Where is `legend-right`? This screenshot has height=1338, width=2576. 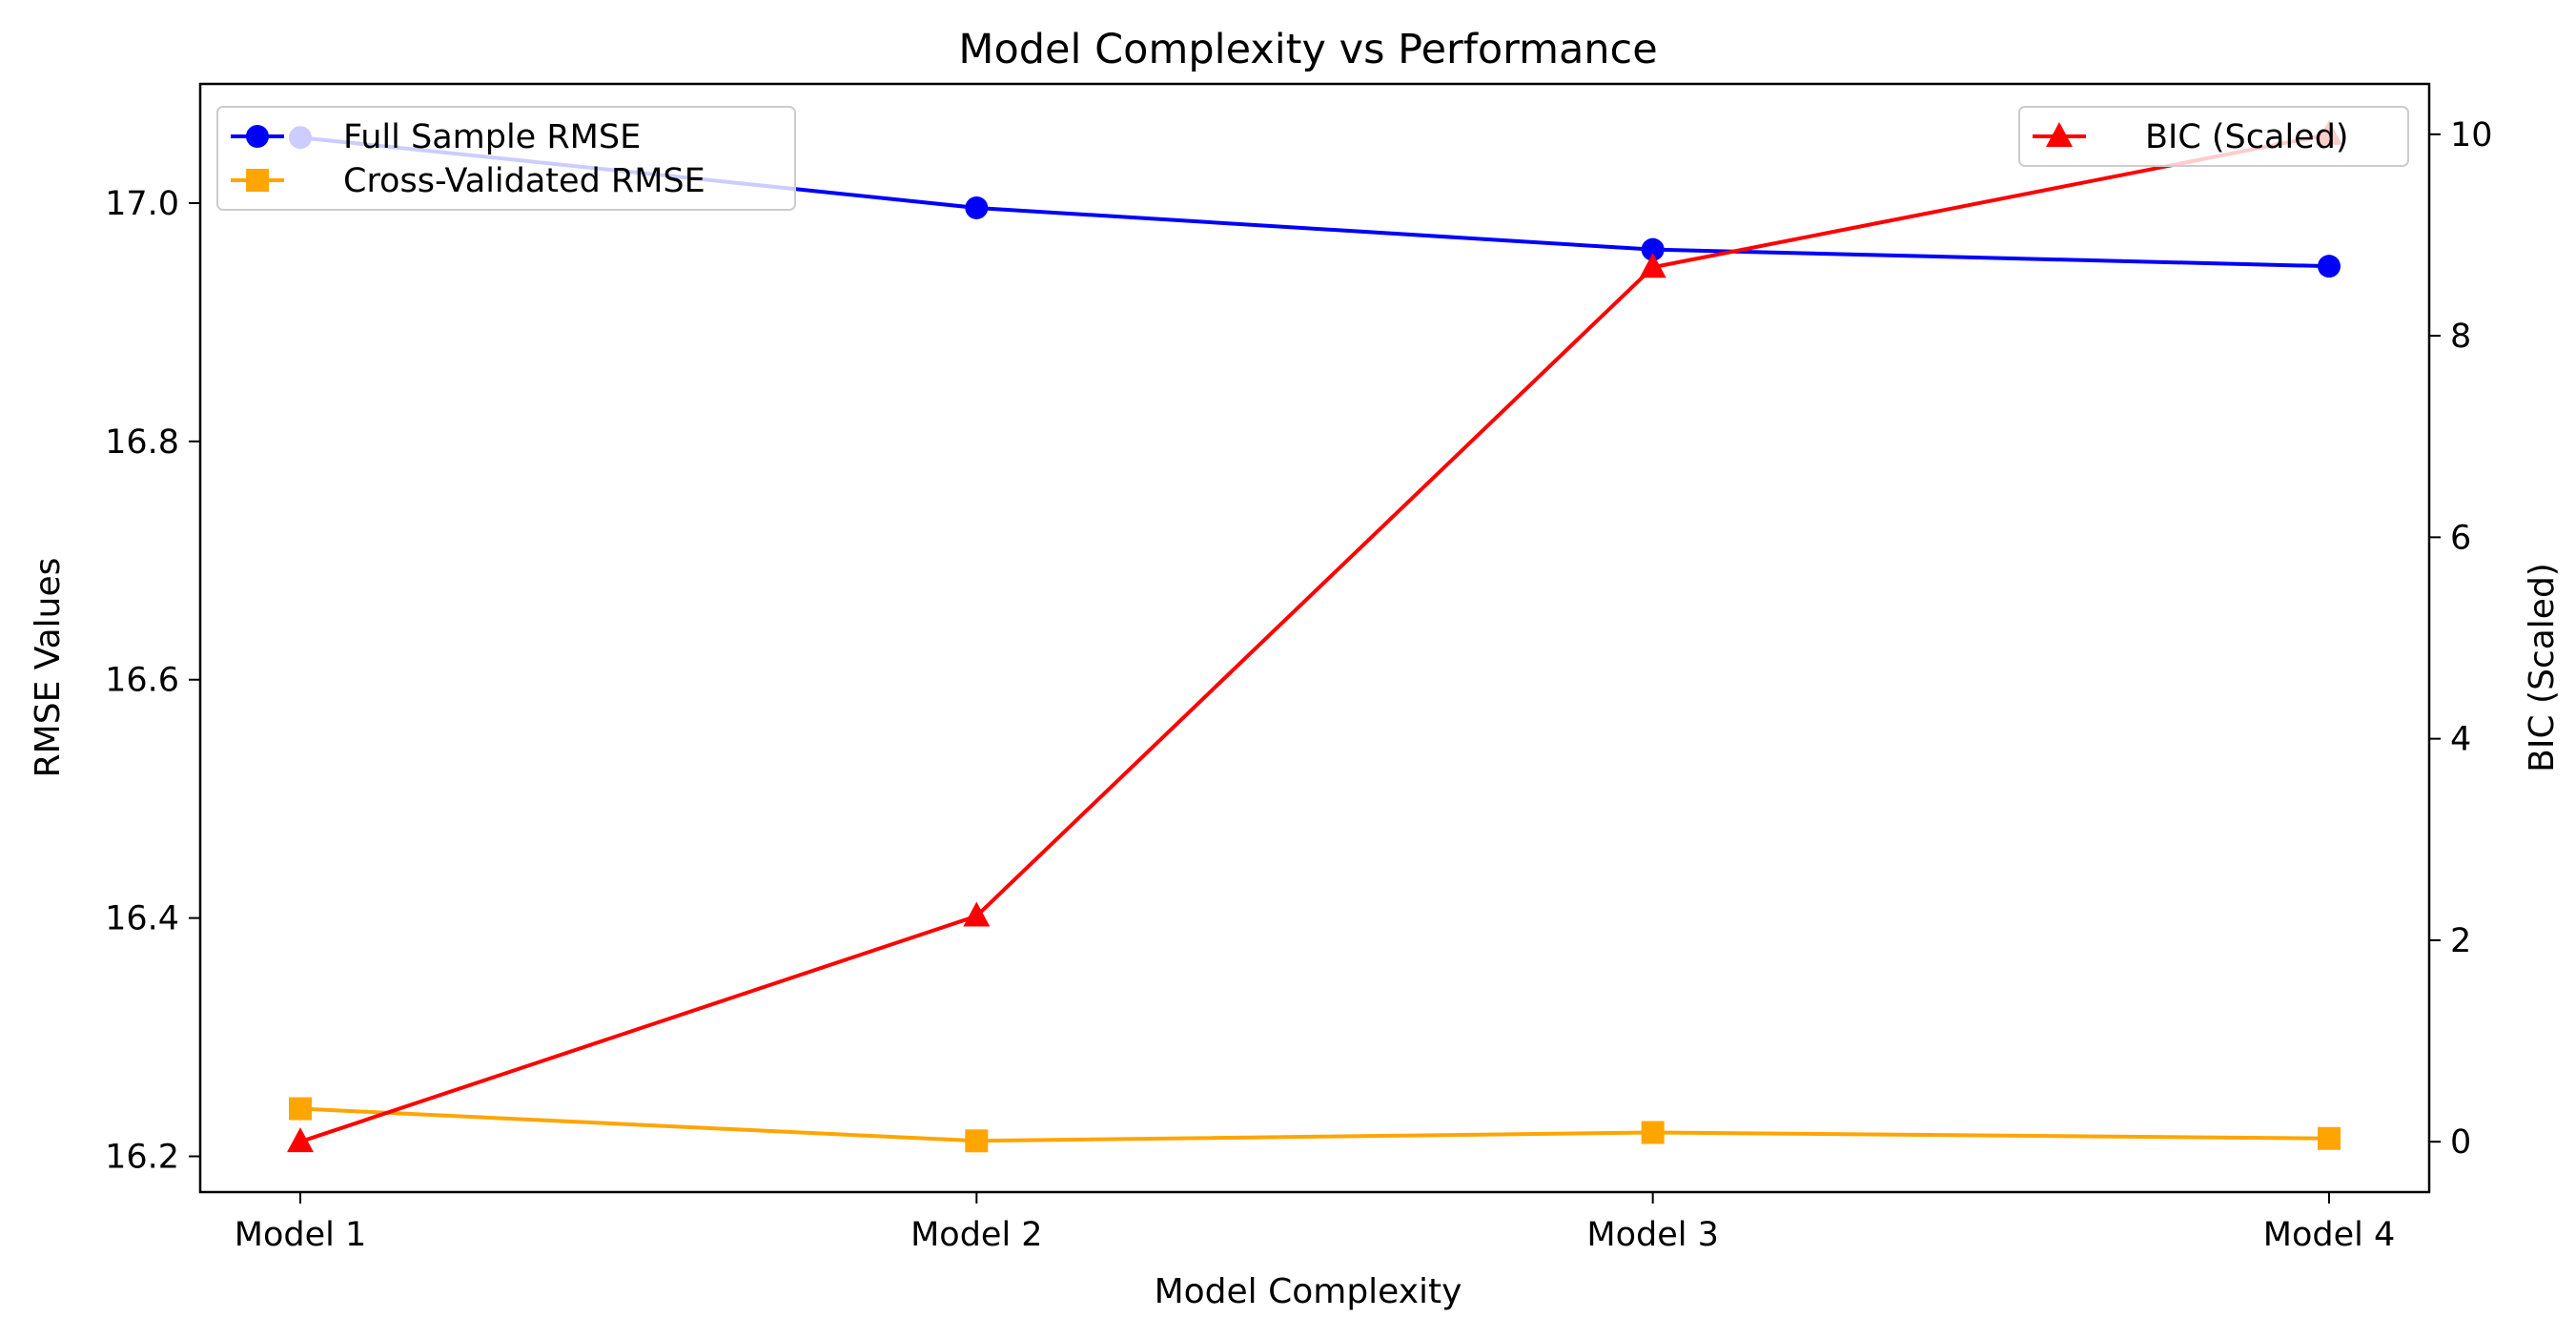
legend-right is located at coordinates (2213, 136).